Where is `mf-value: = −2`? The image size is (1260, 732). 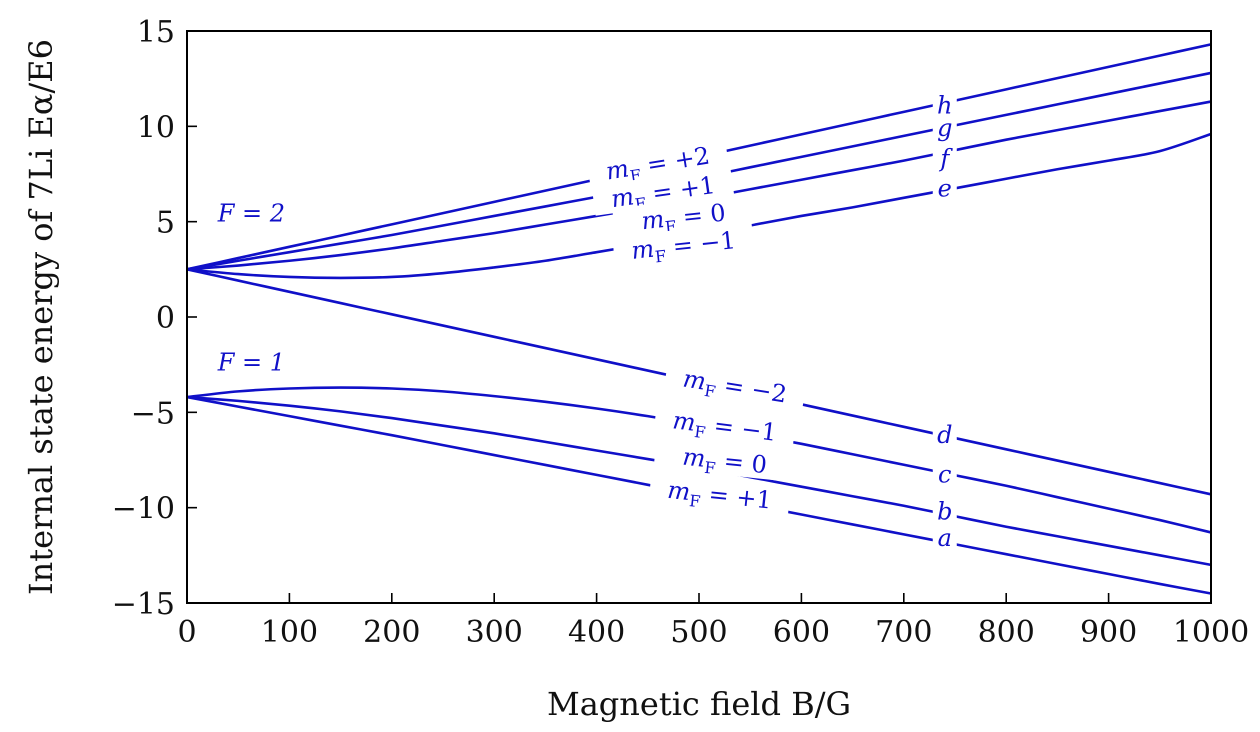 mf-value: = −2 is located at coordinates (752, 389).